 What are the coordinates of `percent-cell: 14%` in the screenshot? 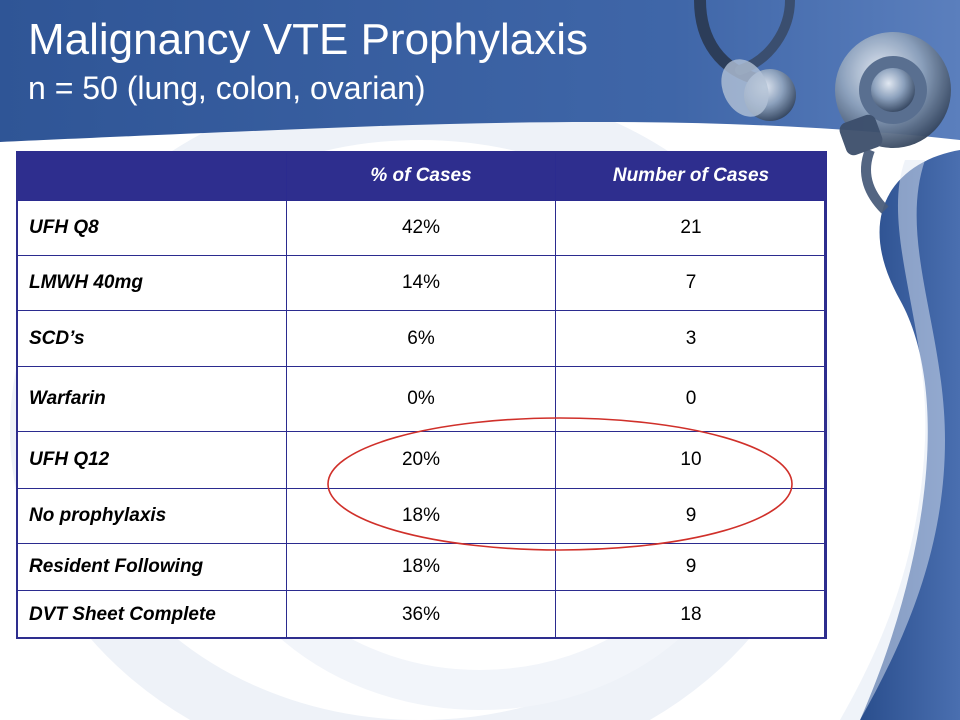 It's located at (421, 283).